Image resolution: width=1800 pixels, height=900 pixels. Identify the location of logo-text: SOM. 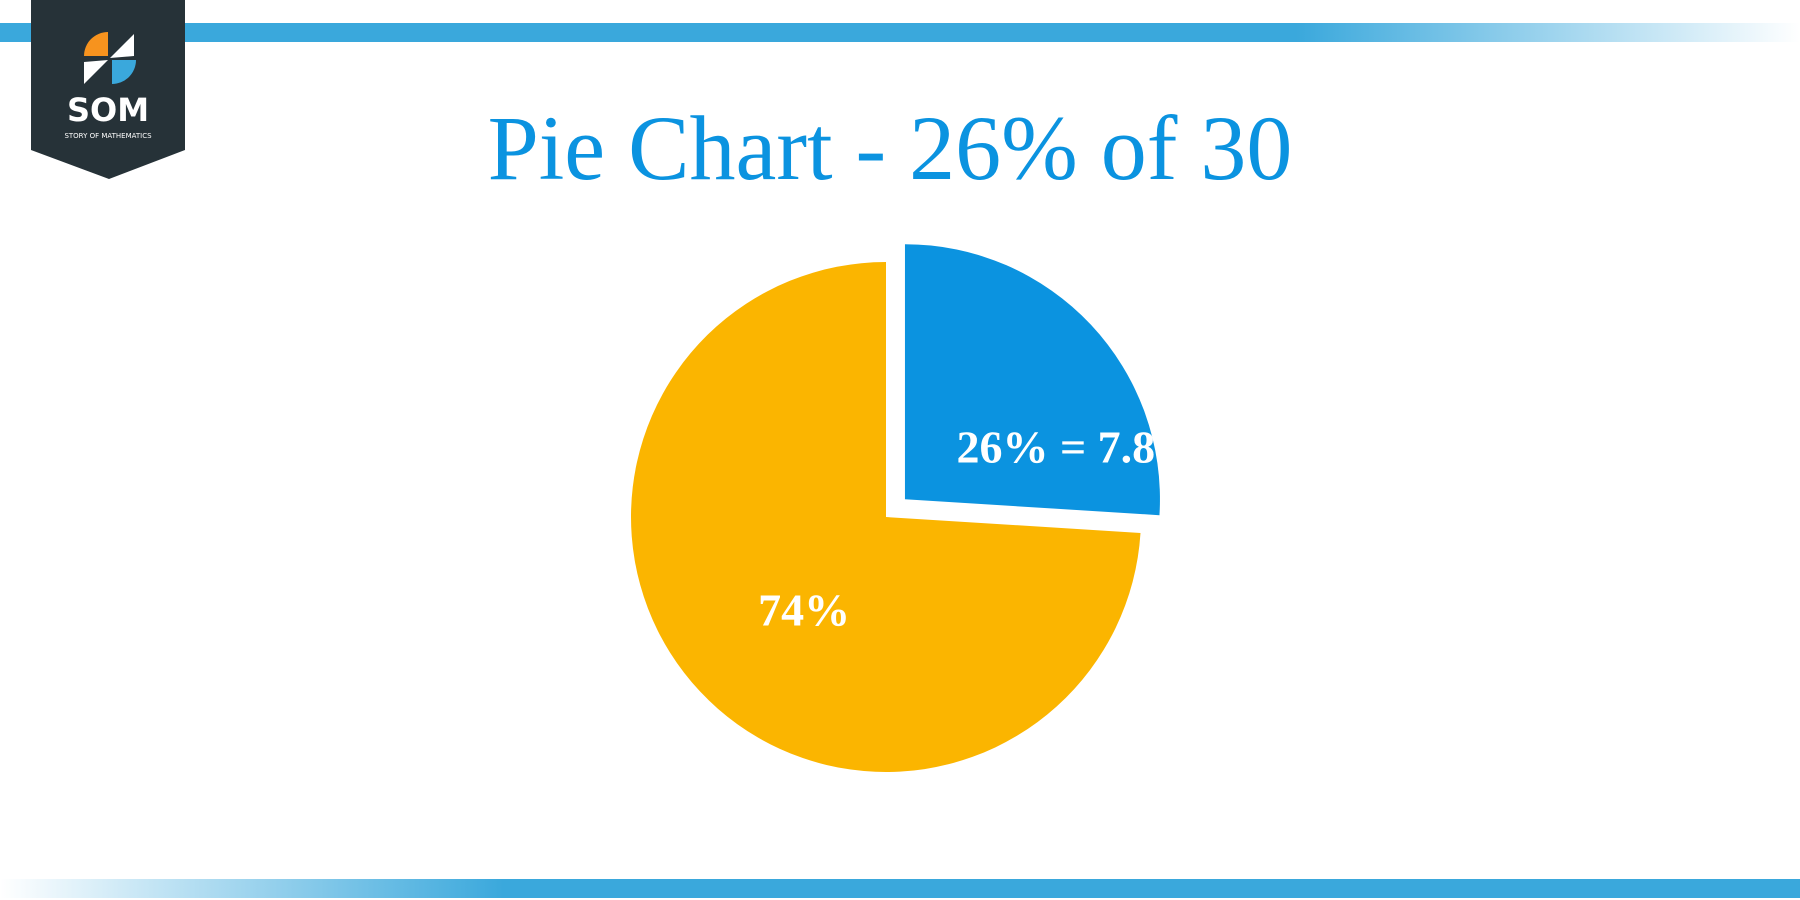
(108, 110).